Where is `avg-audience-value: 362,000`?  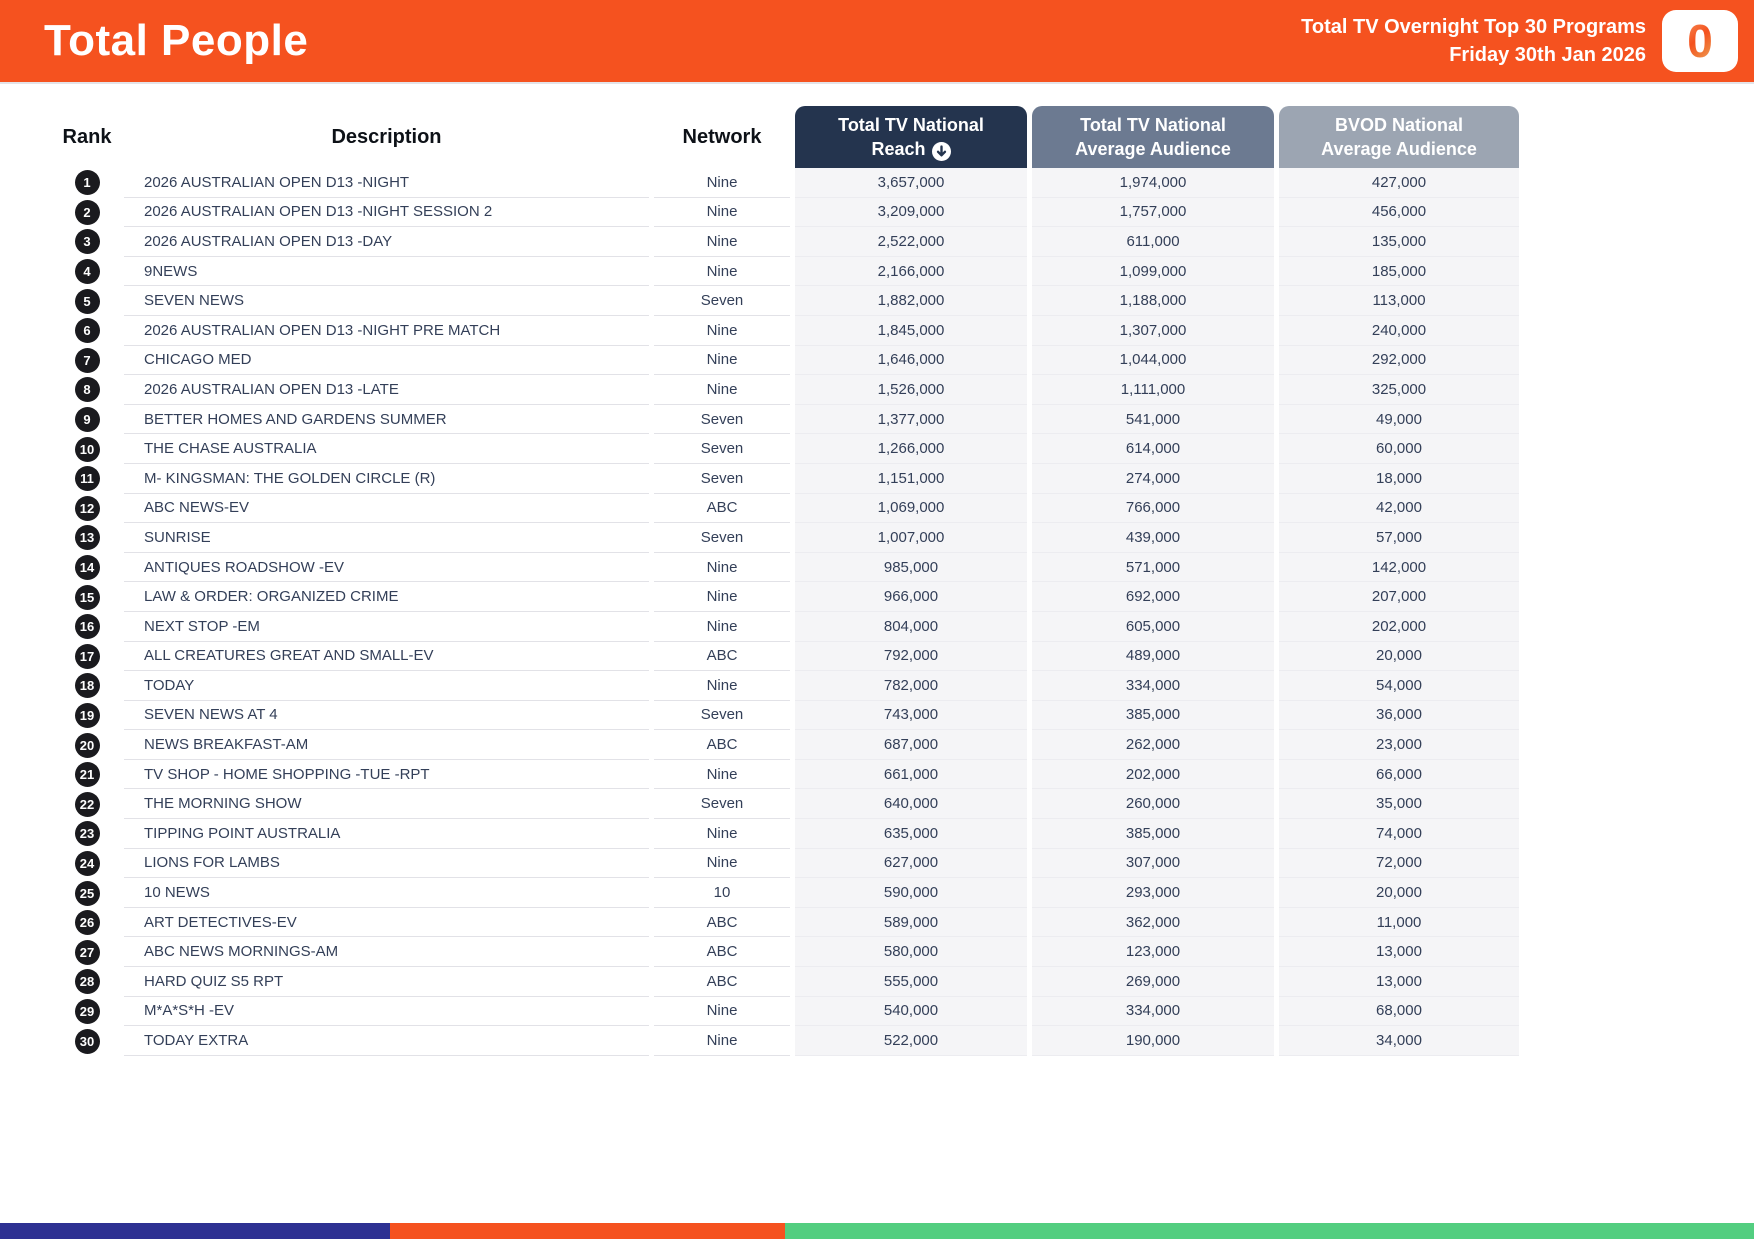
avg-audience-value: 362,000 is located at coordinates (1153, 922).